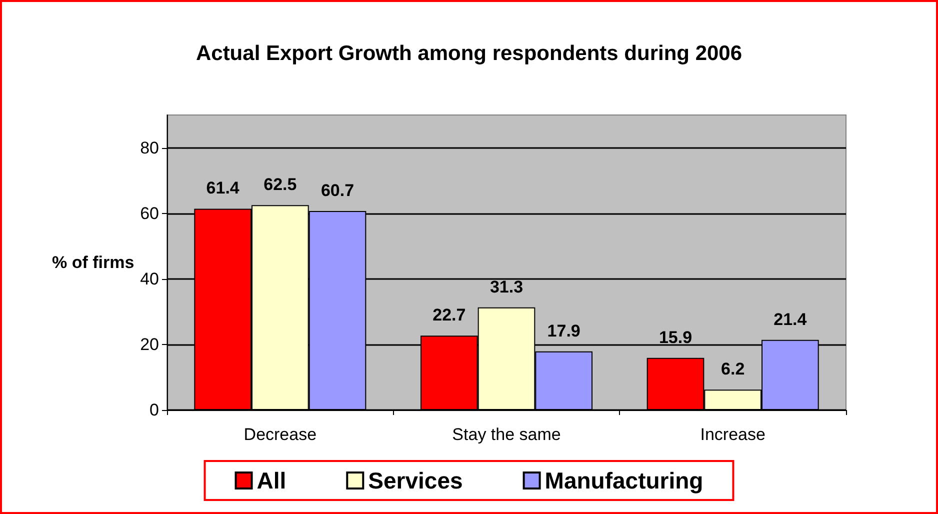  What do you see at coordinates (675, 337) in the screenshot?
I see `data-label: 15.9` at bounding box center [675, 337].